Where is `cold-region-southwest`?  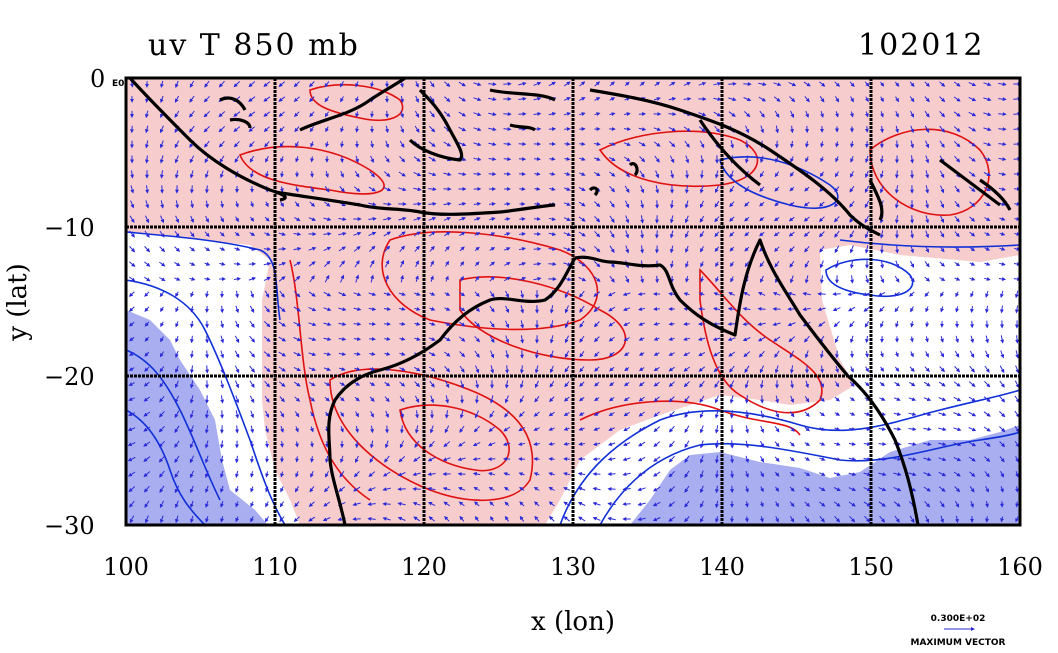 cold-region-southwest is located at coordinates (197, 417).